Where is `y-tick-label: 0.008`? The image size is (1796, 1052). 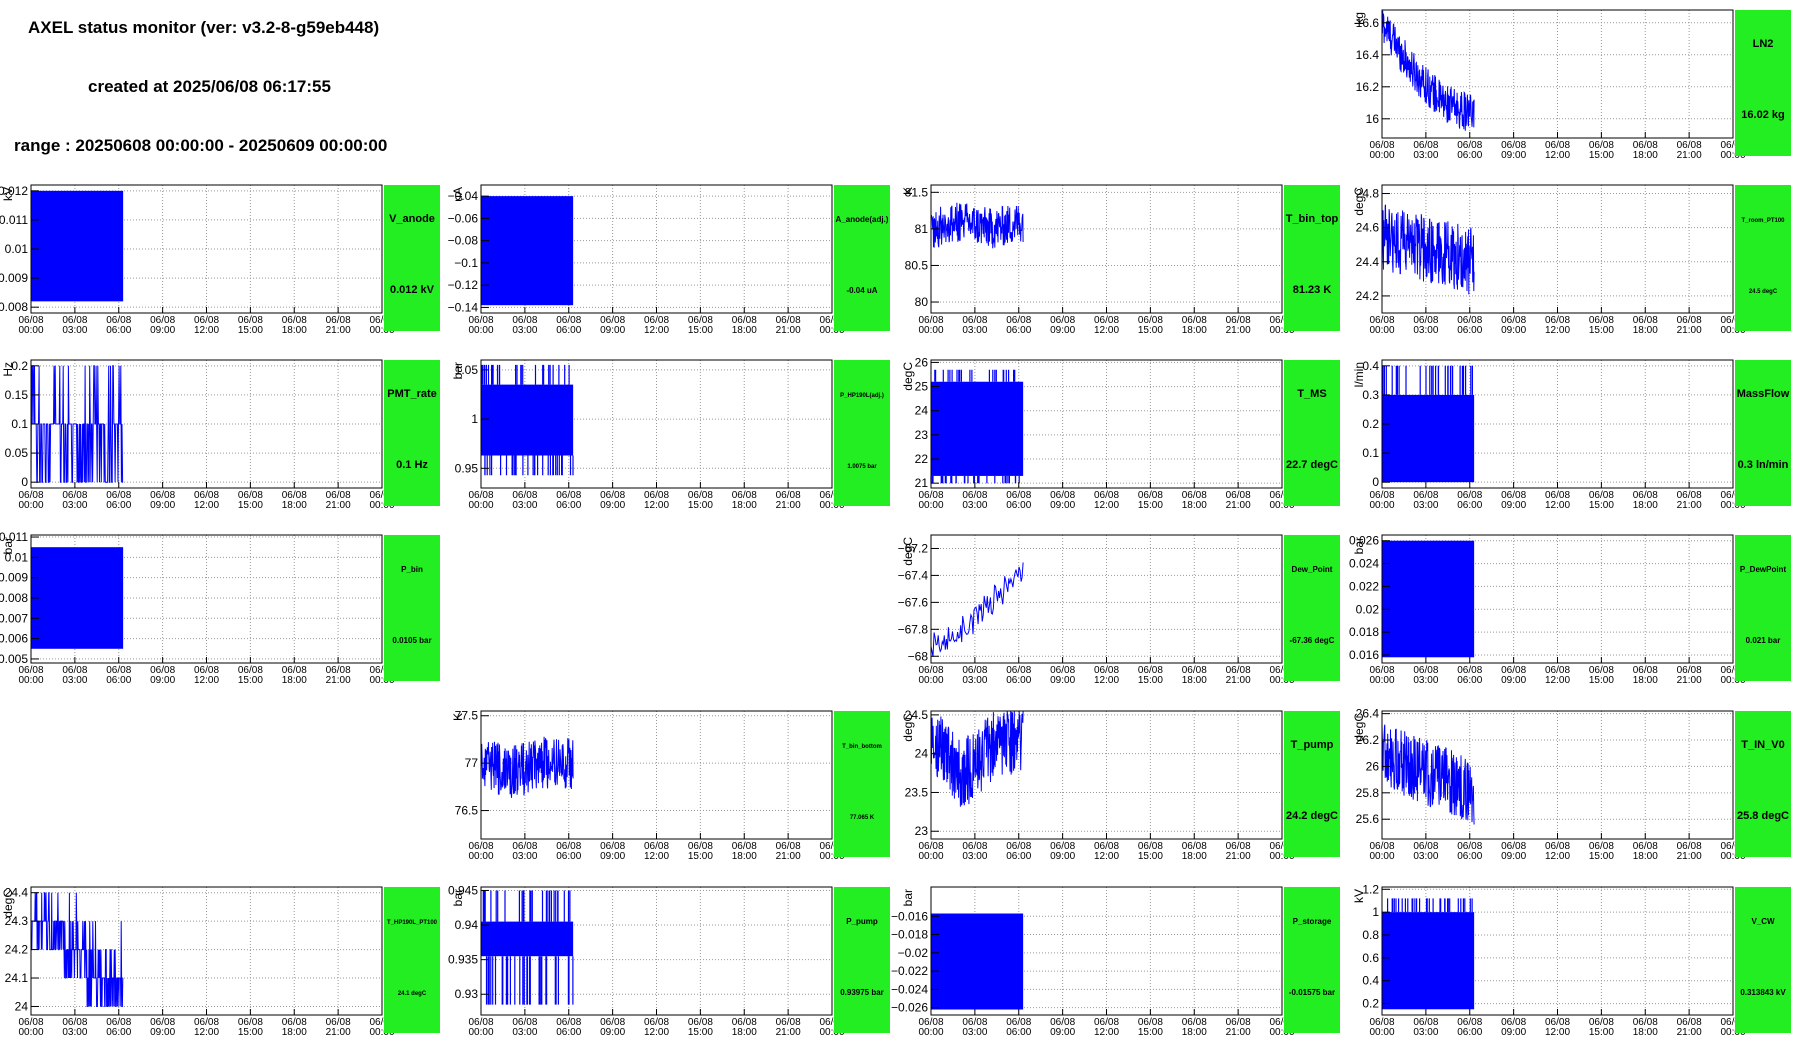 y-tick-label: 0.008 is located at coordinates (14, 598).